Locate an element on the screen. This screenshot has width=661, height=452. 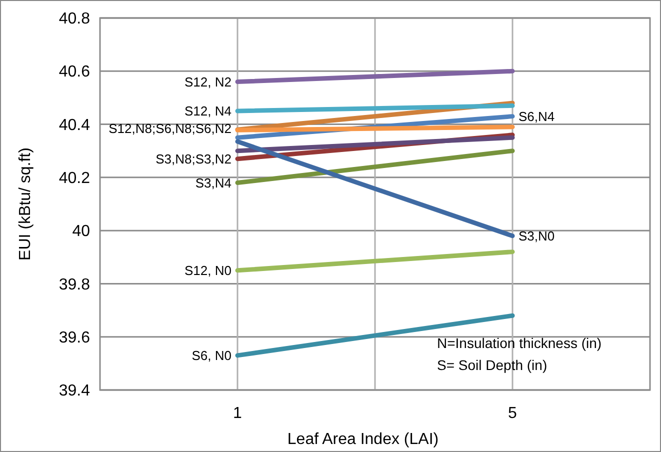
annotation: N=Insulation thickness (in) is located at coordinates (519, 343).